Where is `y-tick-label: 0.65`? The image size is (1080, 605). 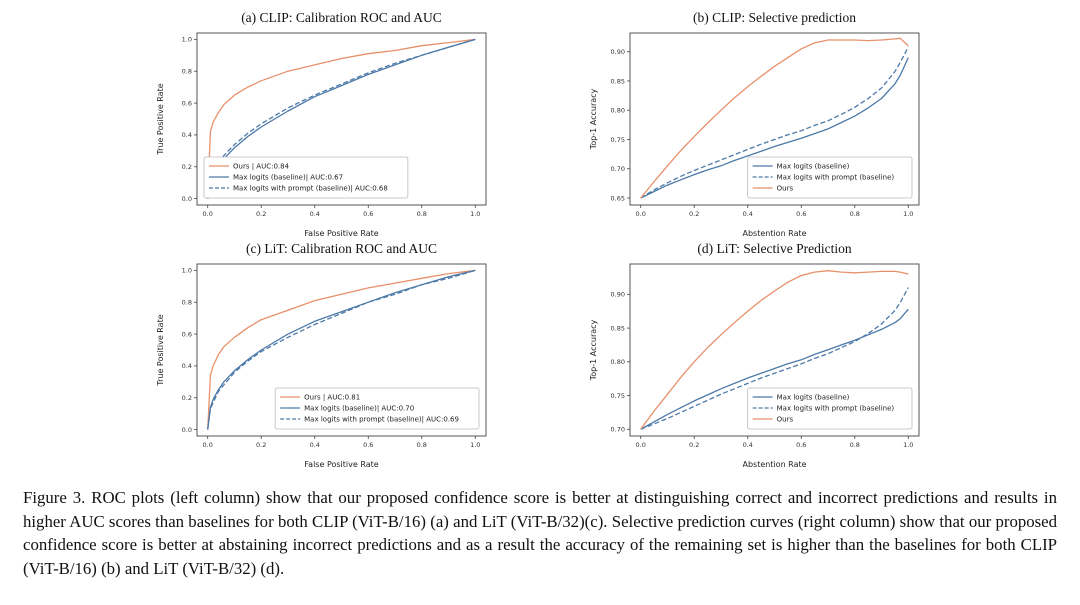
y-tick-label: 0.65 is located at coordinates (618, 198).